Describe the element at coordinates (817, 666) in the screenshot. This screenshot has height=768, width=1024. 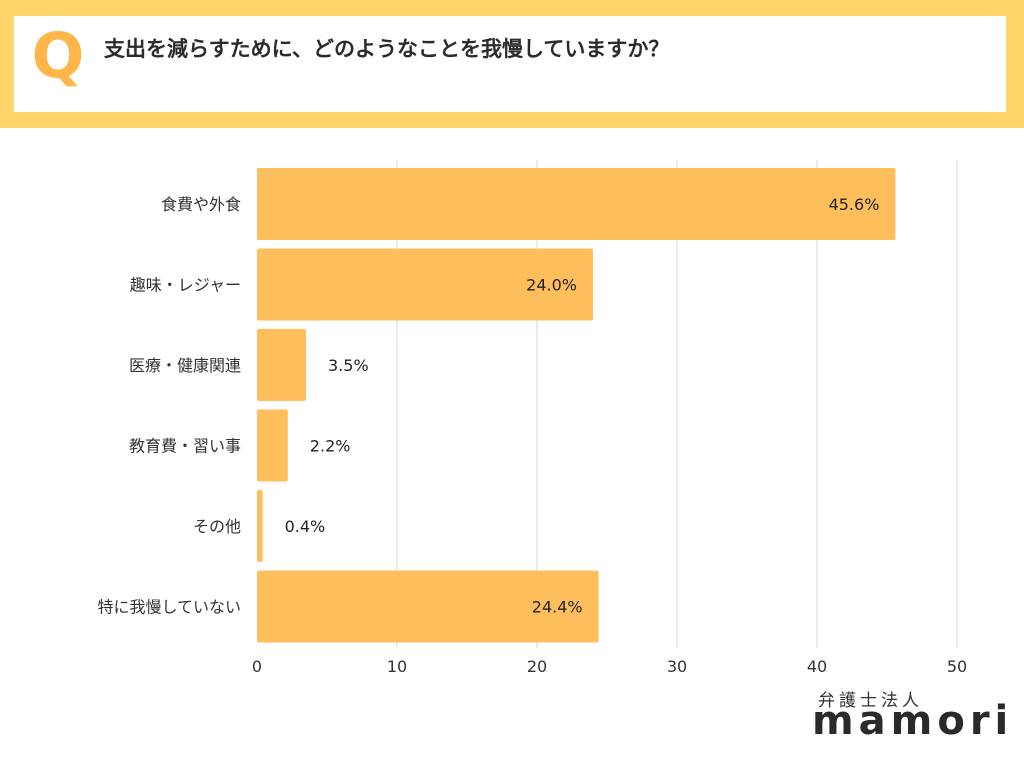
I see `x-tick-label: 40` at that location.